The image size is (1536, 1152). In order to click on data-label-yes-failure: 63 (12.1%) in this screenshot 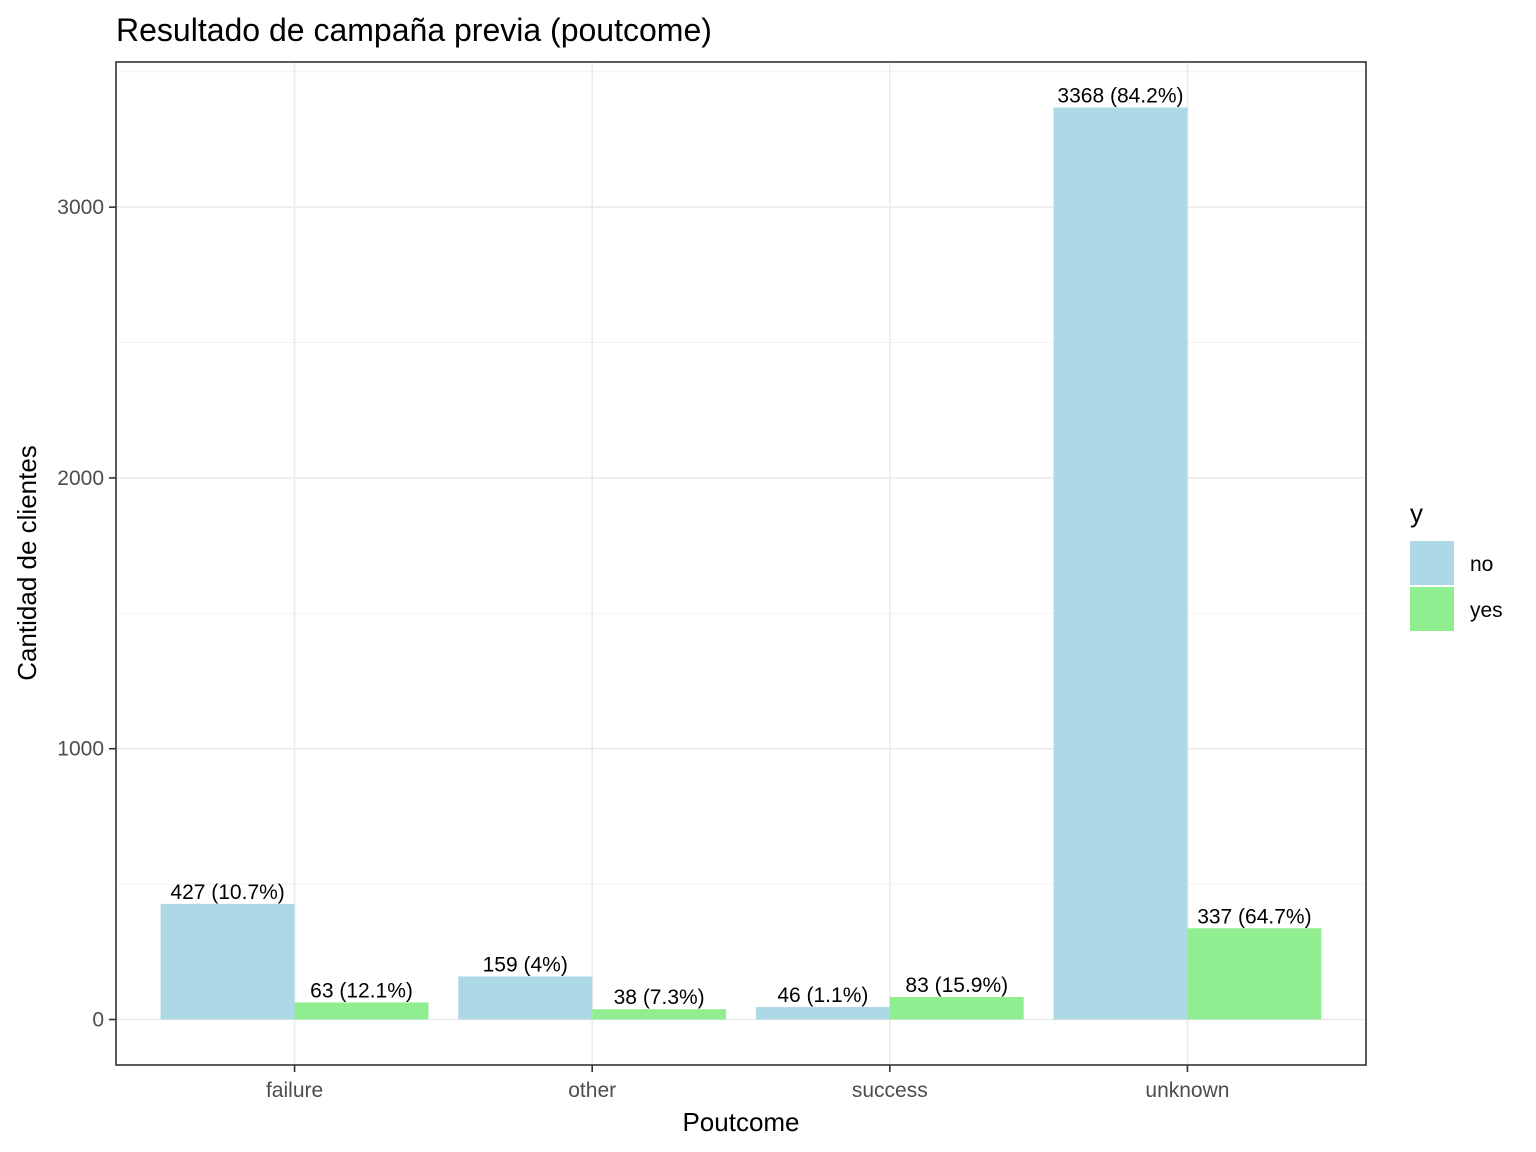, I will do `click(361, 990)`.